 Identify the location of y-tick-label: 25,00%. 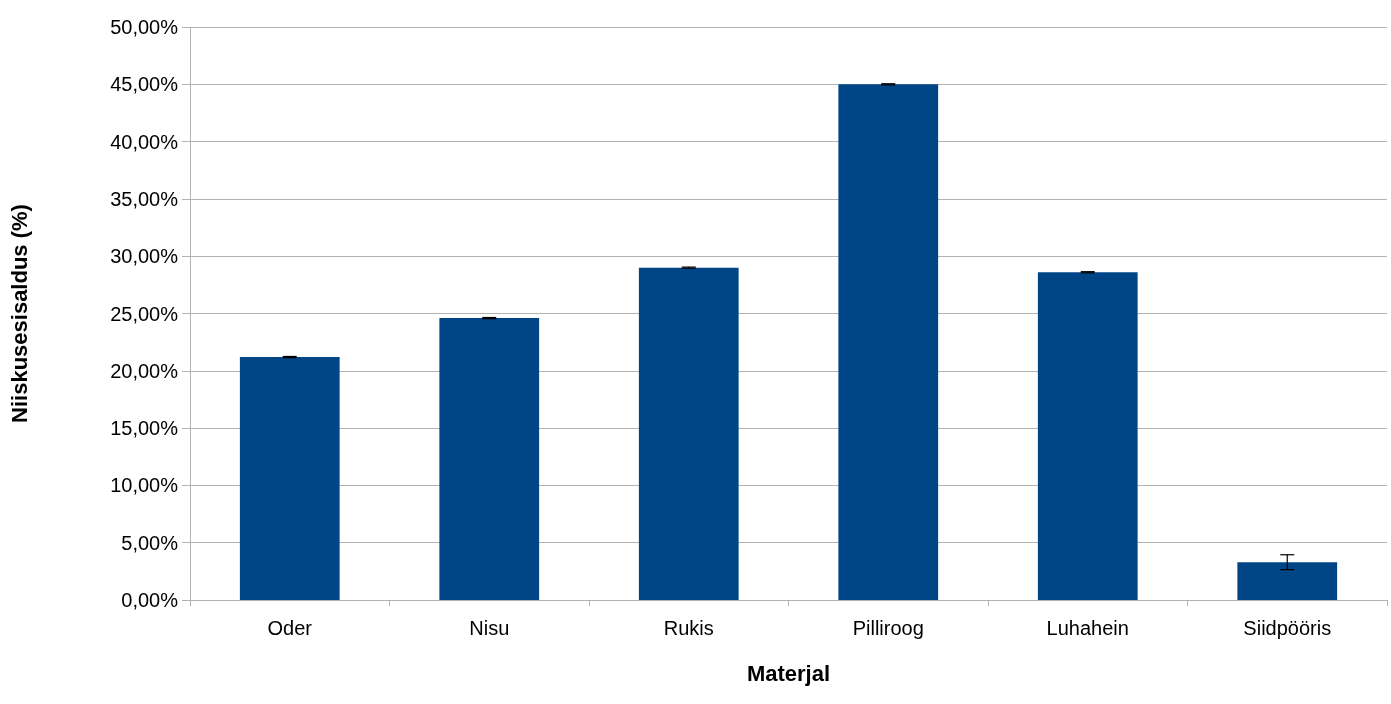
(144, 313).